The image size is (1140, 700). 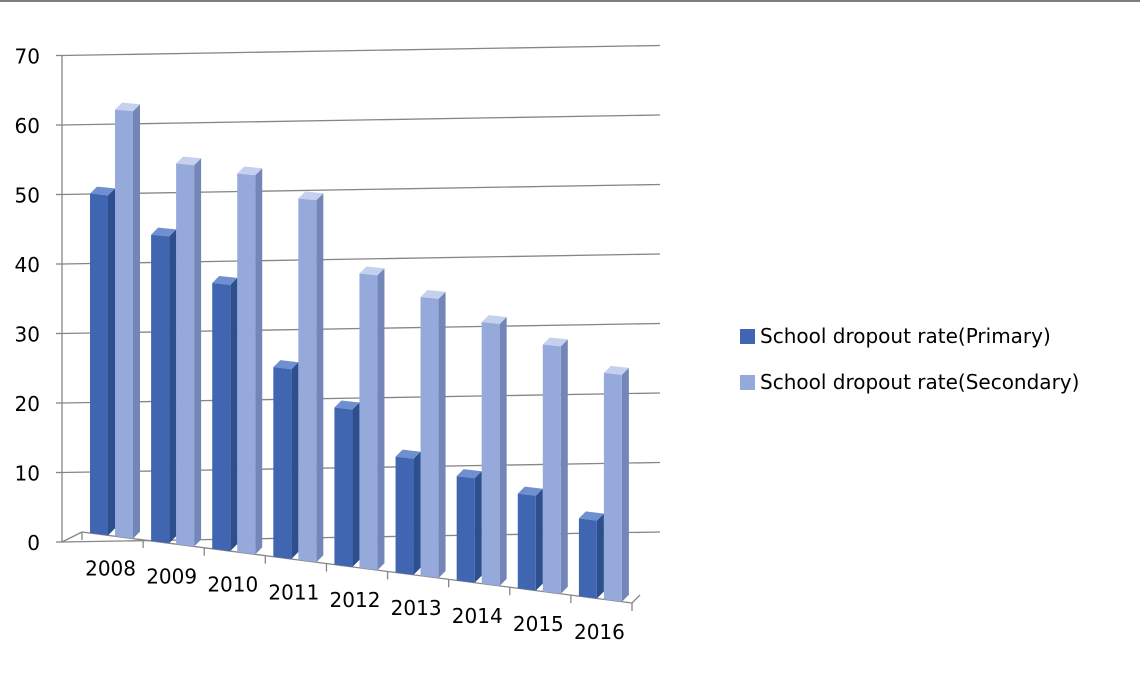 What do you see at coordinates (99, 364) in the screenshot?
I see `bar-primary-2008` at bounding box center [99, 364].